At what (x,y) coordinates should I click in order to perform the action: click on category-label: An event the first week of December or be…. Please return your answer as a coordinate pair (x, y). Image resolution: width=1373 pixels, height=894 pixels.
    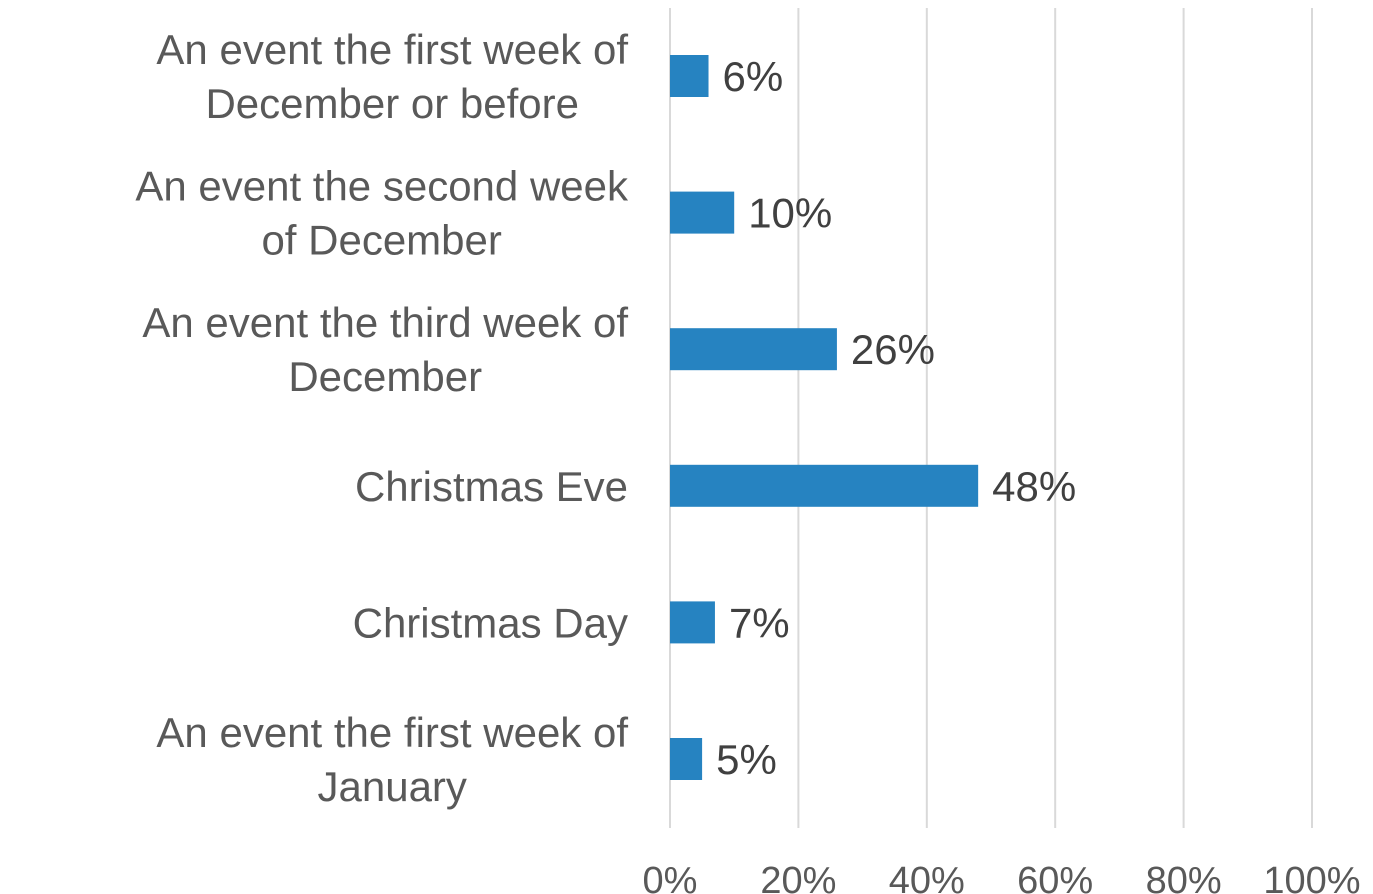
    Looking at the image, I should click on (392, 76).